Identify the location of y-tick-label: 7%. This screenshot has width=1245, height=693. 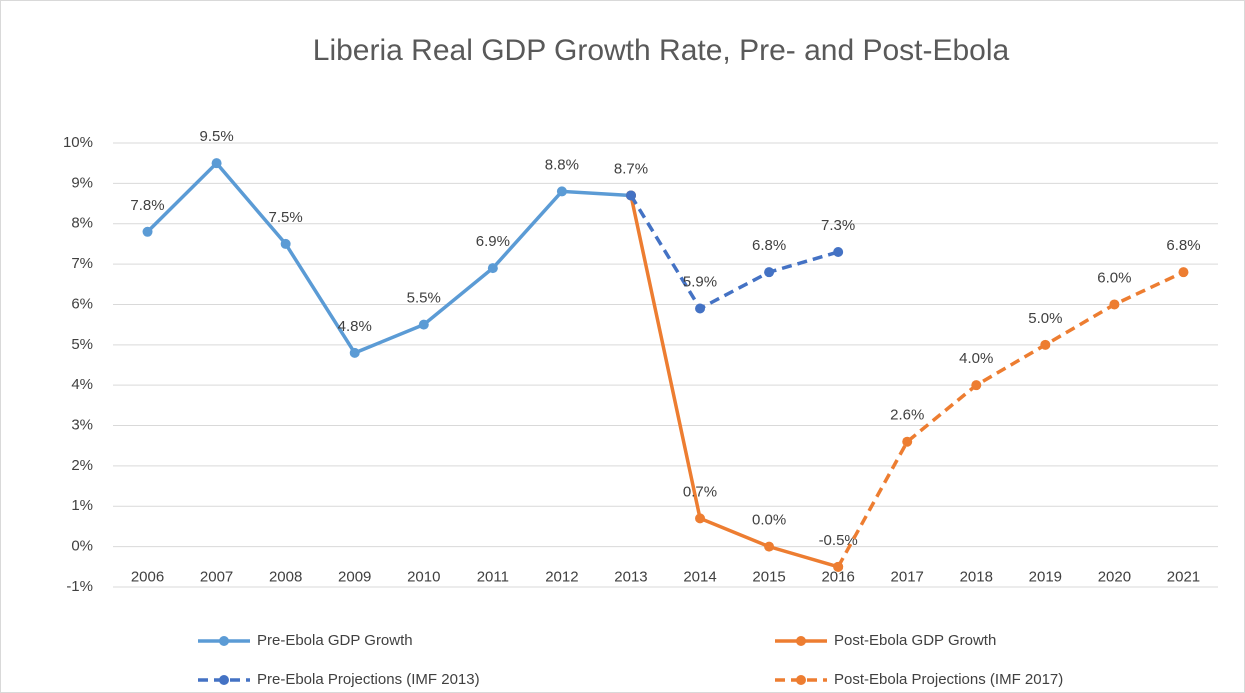
(82, 263).